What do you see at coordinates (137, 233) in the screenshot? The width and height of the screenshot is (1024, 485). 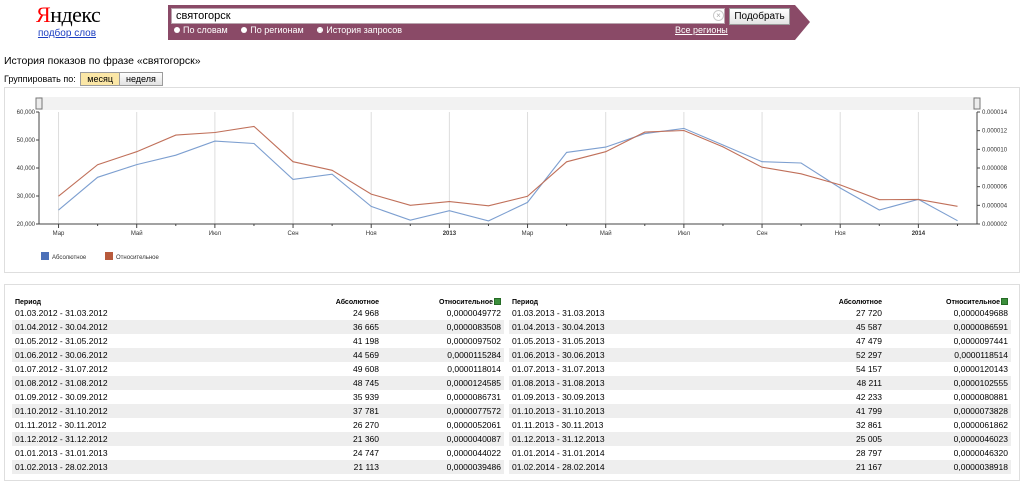 I see `x-tick-label: Май` at bounding box center [137, 233].